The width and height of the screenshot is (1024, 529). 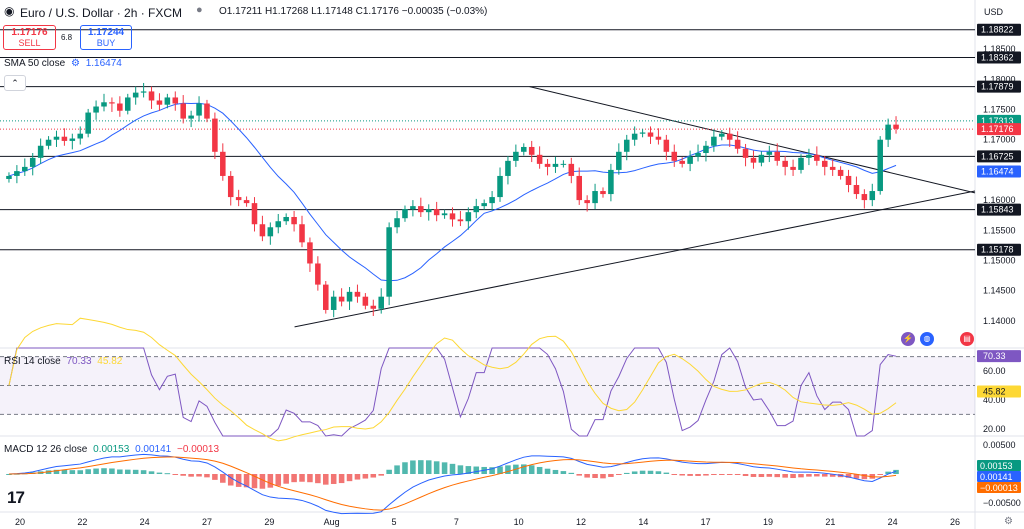 What do you see at coordinates (927, 339) in the screenshot?
I see `globe-icon: ◍` at bounding box center [927, 339].